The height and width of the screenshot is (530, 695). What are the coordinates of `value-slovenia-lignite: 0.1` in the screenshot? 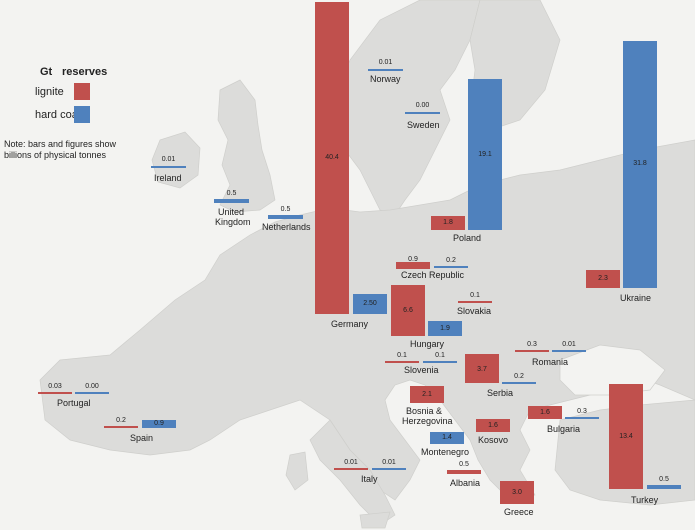 It's located at (402, 355).